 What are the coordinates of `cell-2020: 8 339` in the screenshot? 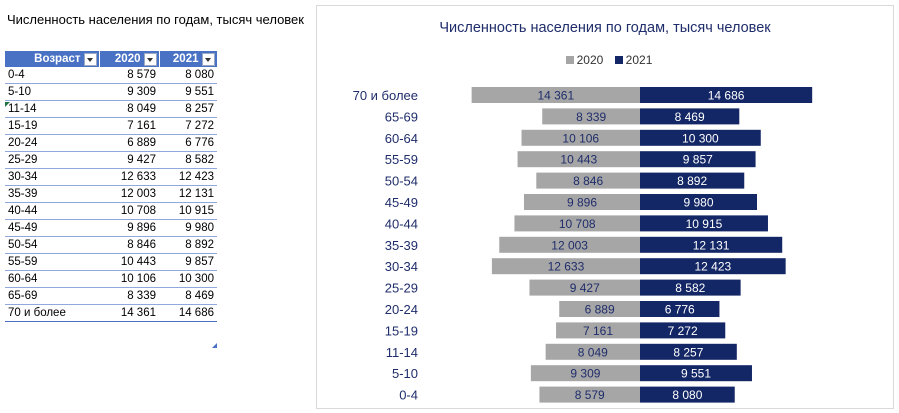 It's located at (129, 296).